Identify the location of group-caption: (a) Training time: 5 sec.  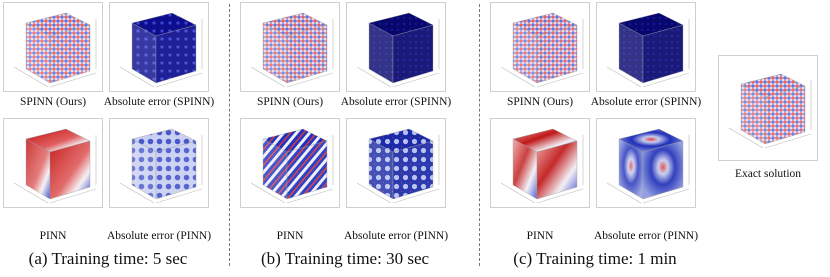
(108, 258).